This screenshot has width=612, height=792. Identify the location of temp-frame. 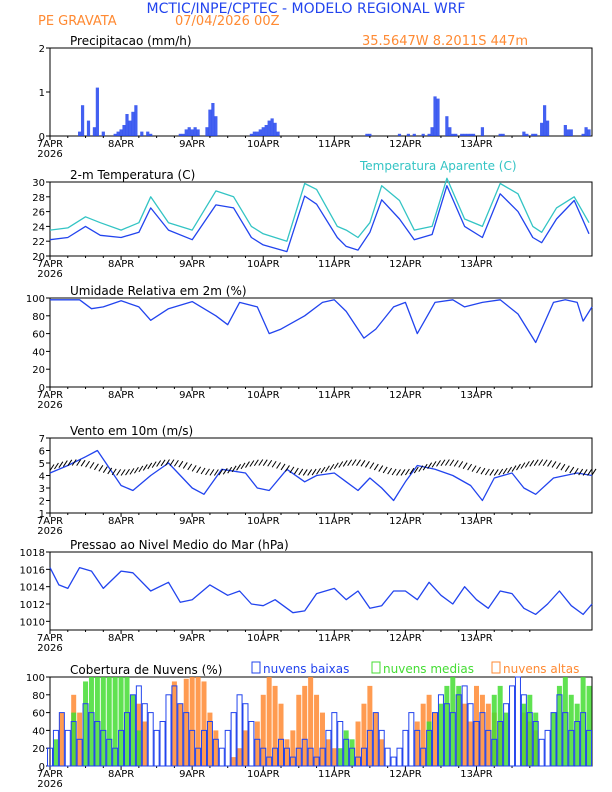
(321, 219).